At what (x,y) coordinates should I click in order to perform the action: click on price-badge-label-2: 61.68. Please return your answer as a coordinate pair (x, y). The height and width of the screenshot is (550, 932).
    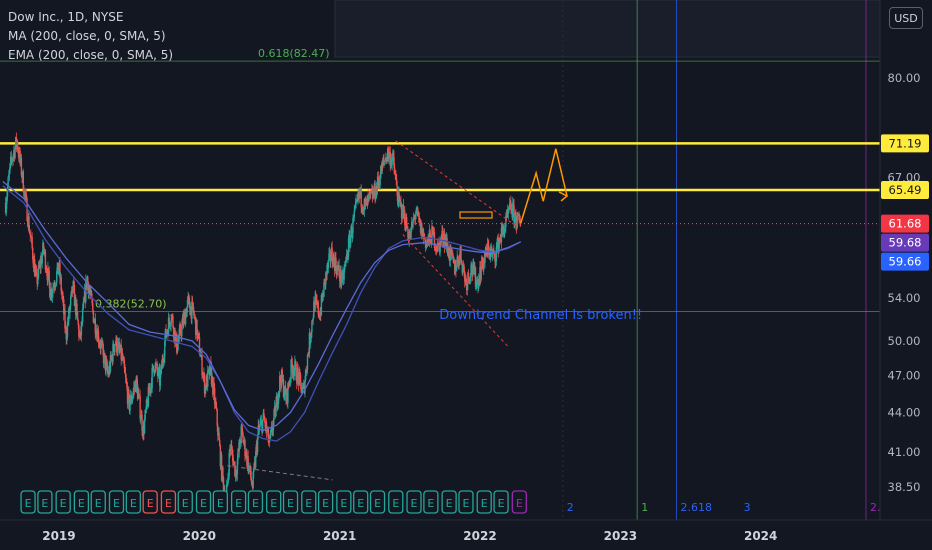
    Looking at the image, I should click on (905, 224).